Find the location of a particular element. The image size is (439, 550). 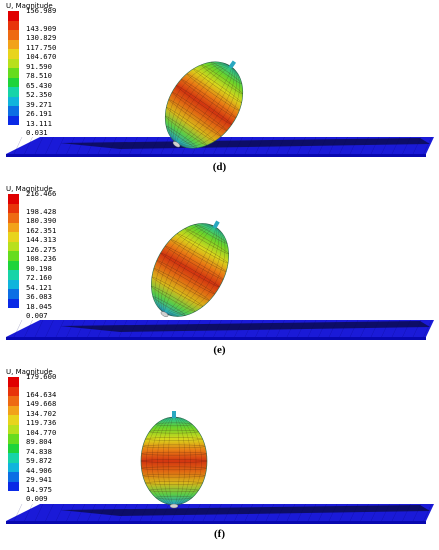

legend-value: 130.829 is located at coordinates (41, 37).